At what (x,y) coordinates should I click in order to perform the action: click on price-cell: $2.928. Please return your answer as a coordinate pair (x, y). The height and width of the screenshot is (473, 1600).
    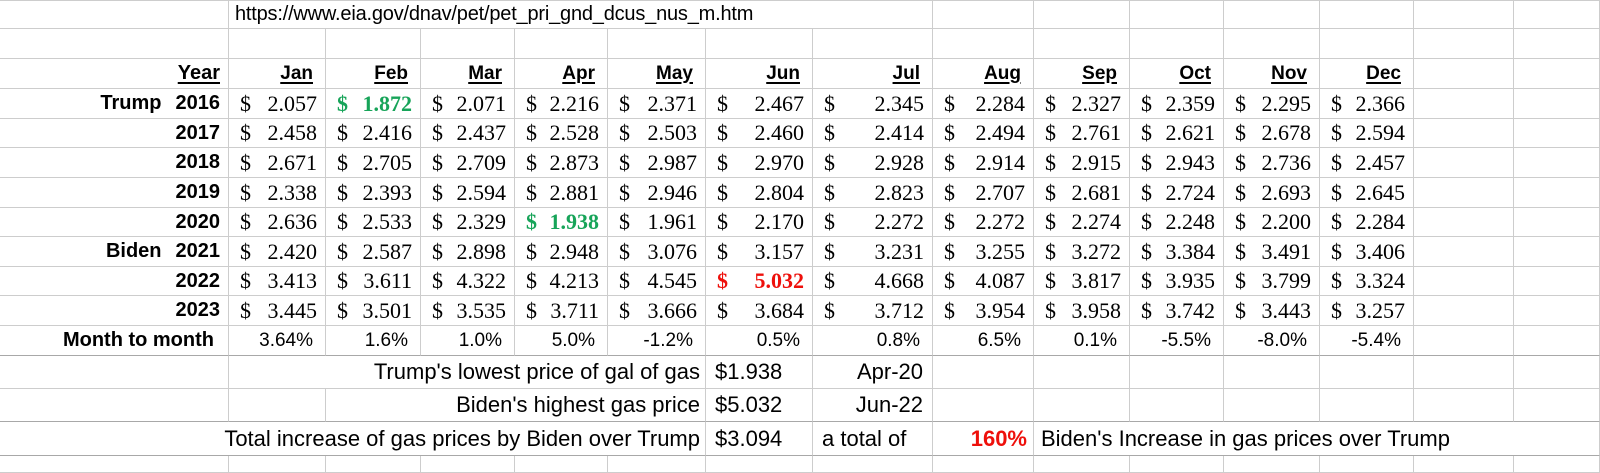
    Looking at the image, I should click on (873, 163).